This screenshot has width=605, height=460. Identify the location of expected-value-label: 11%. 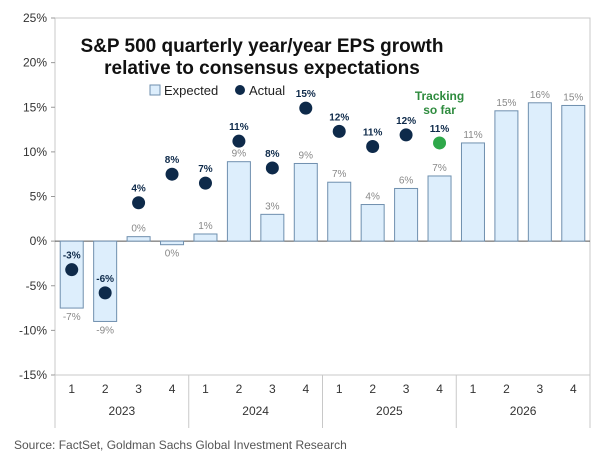
(472, 135).